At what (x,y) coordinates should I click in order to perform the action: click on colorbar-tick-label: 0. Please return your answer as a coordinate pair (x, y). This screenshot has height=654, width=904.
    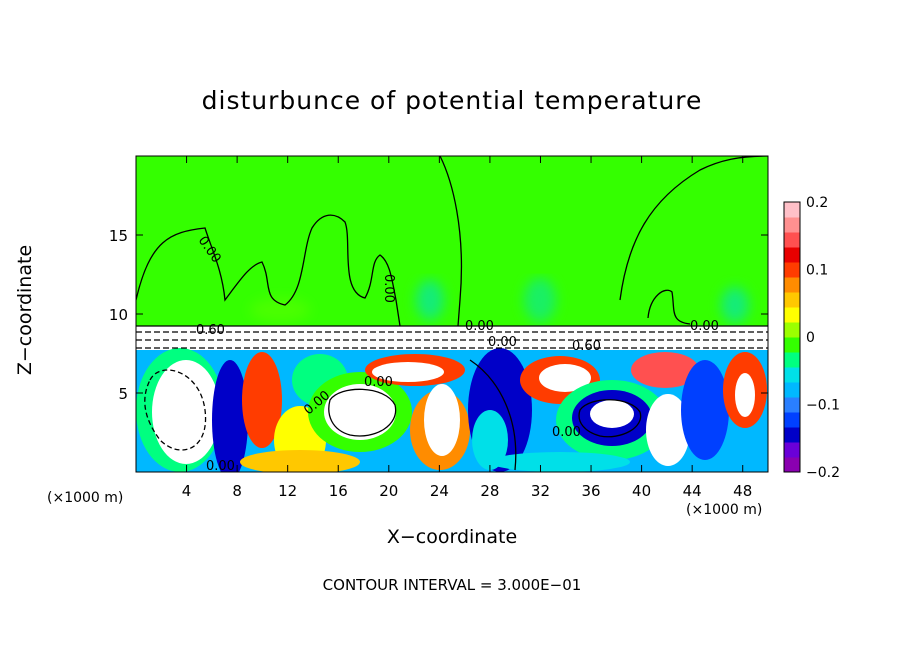
    Looking at the image, I should click on (810, 338).